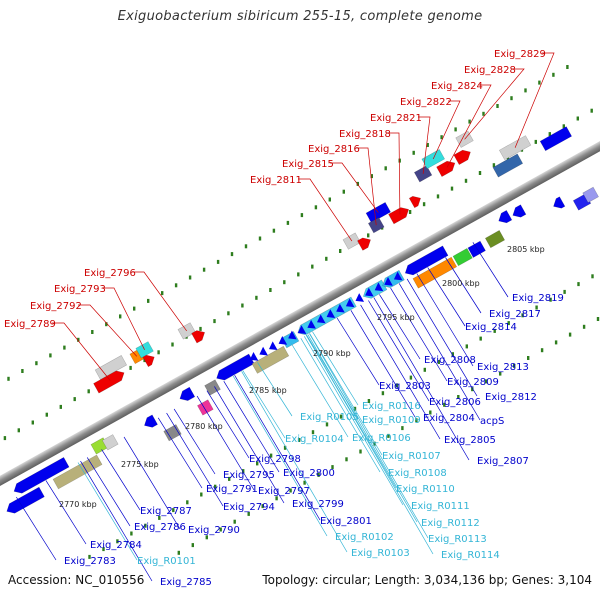 The width and height of the screenshot is (600, 600). What do you see at coordinates (334, 149) in the screenshot?
I see `plus-gene-label: Exig_2816` at bounding box center [334, 149].